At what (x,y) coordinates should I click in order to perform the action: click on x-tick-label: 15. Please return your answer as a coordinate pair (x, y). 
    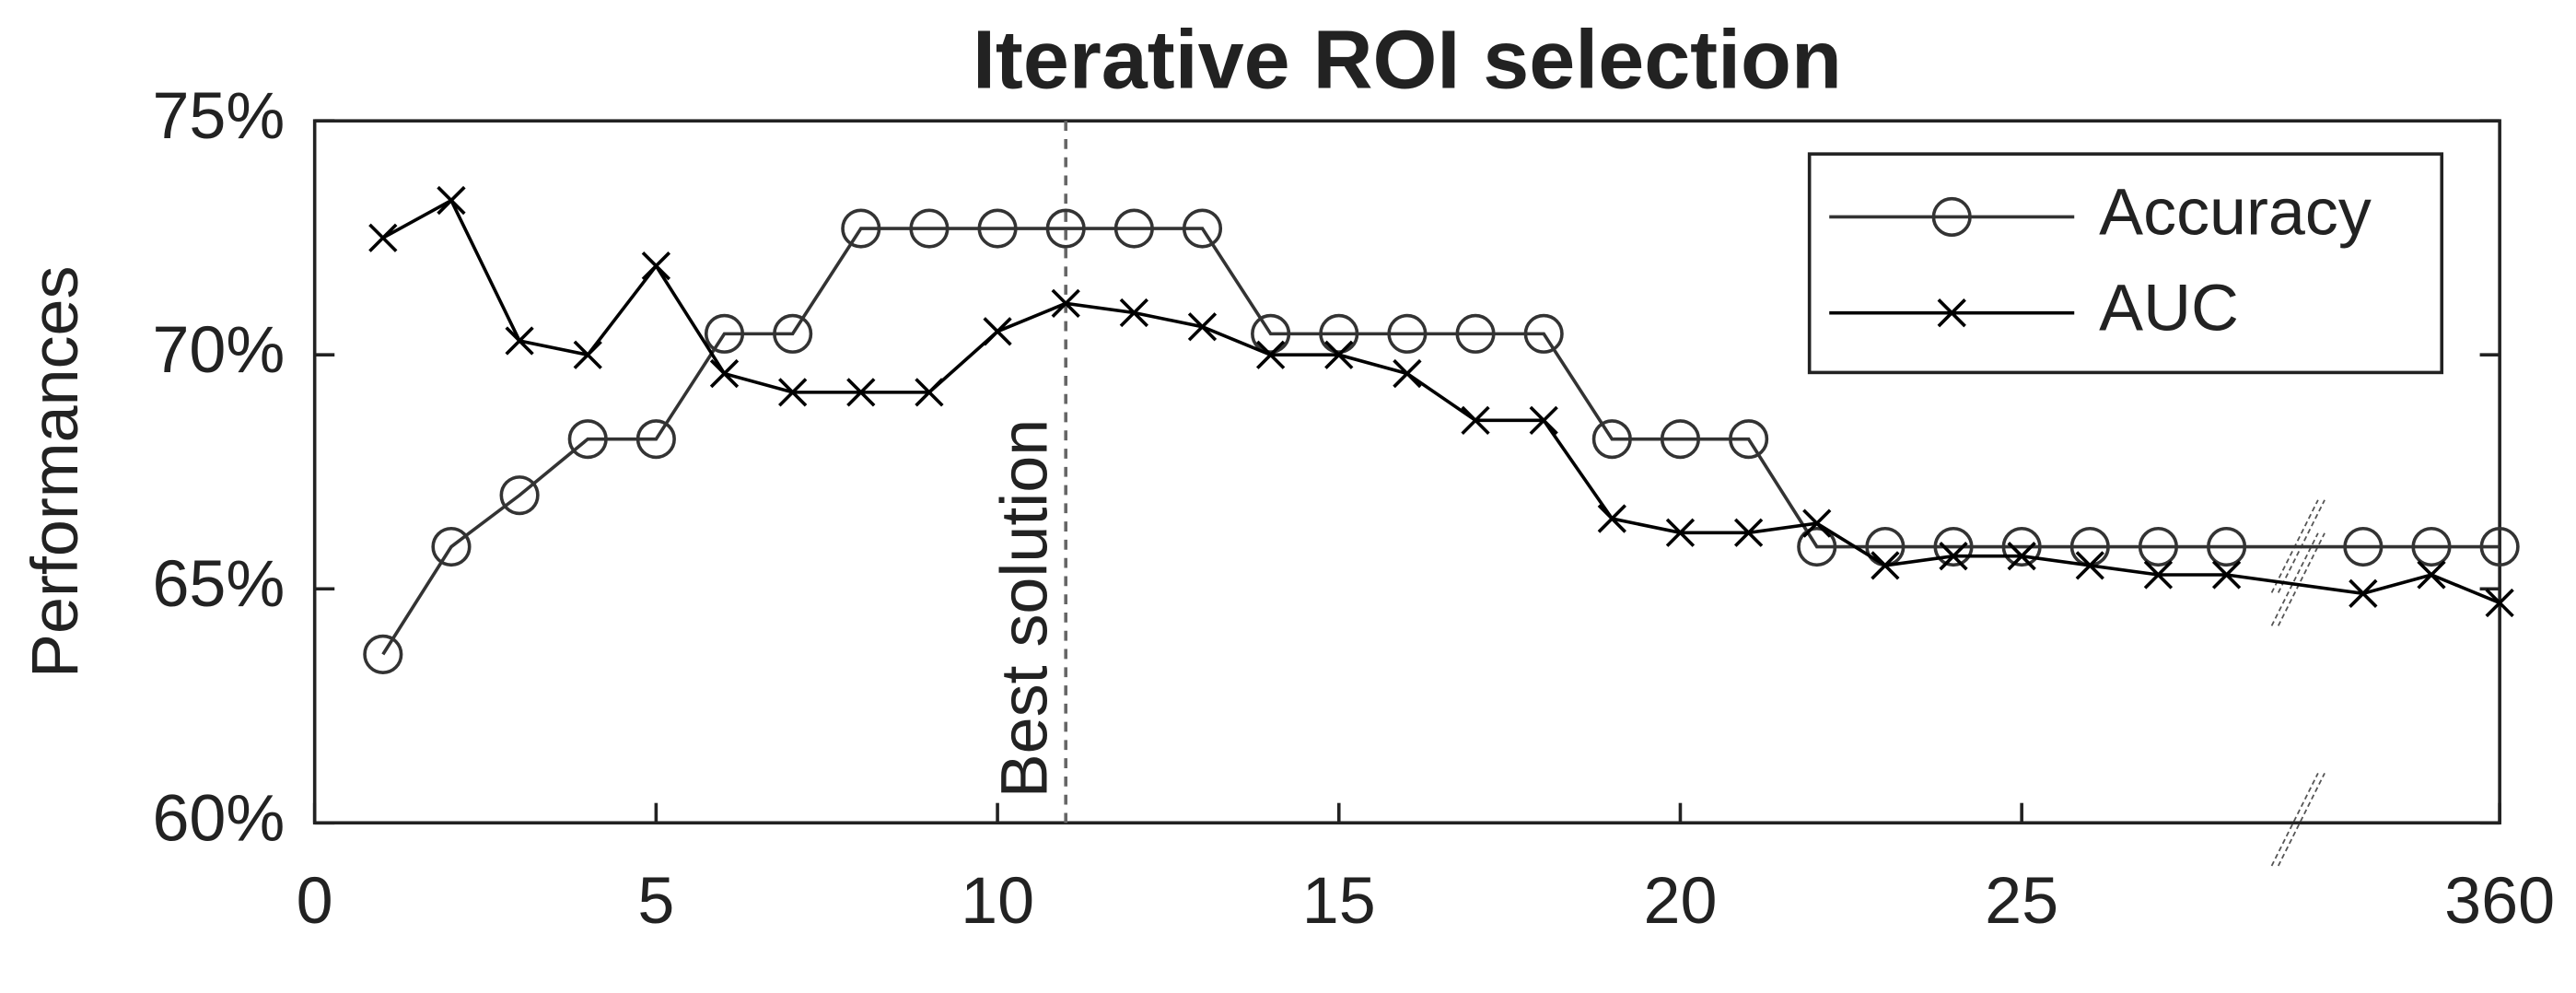
    Looking at the image, I should click on (1339, 901).